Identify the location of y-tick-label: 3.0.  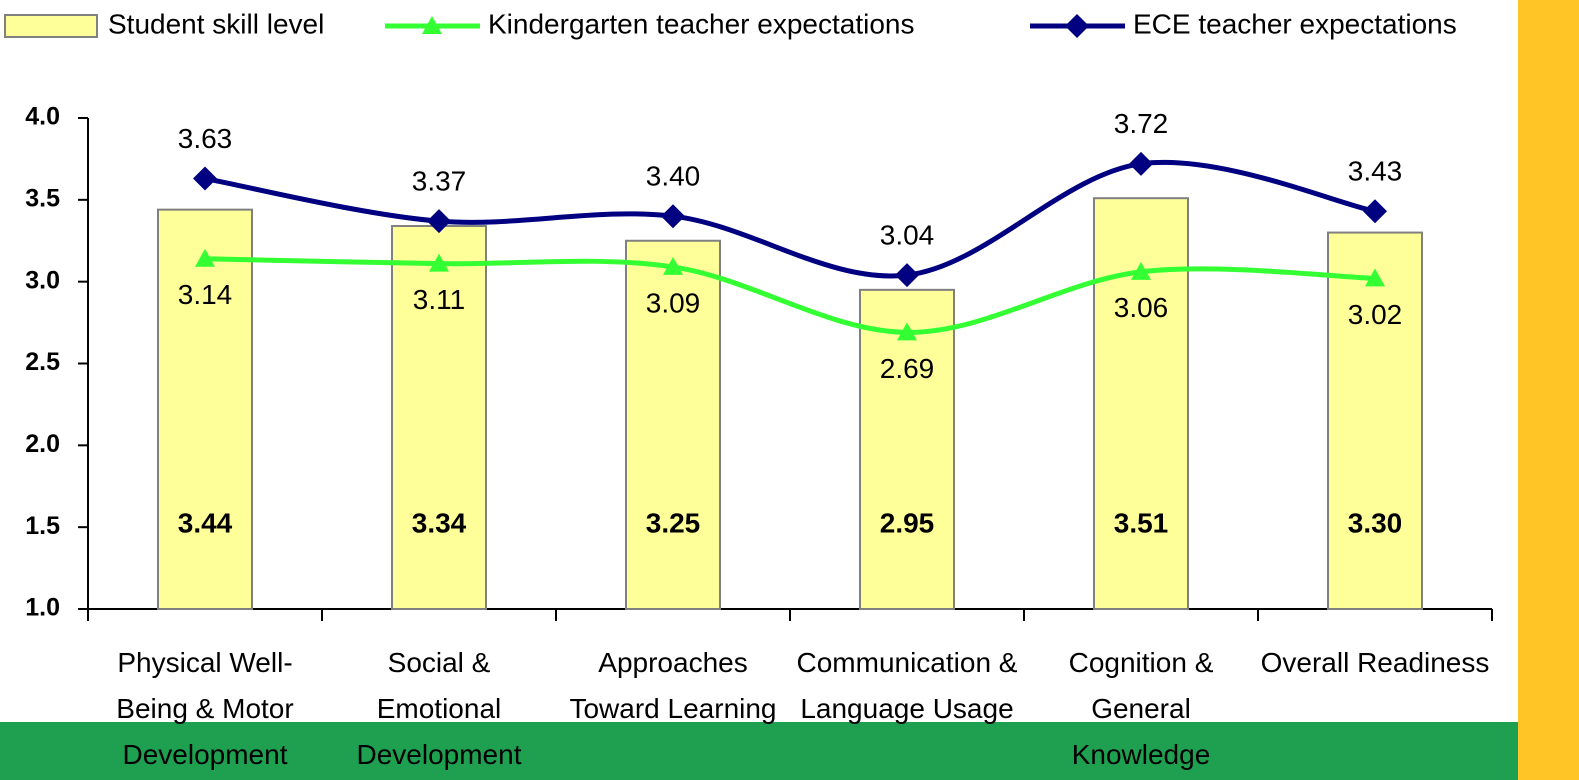
(42, 280).